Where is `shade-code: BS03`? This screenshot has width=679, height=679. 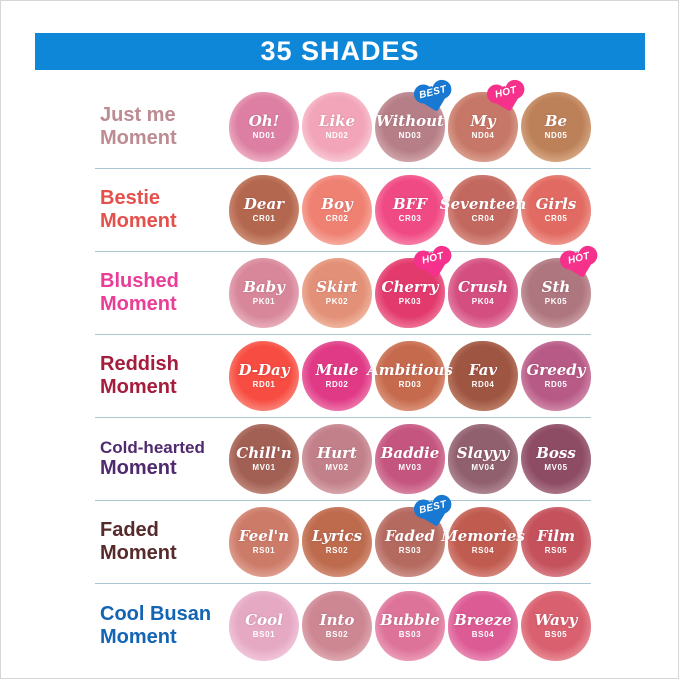 shade-code: BS03 is located at coordinates (410, 634).